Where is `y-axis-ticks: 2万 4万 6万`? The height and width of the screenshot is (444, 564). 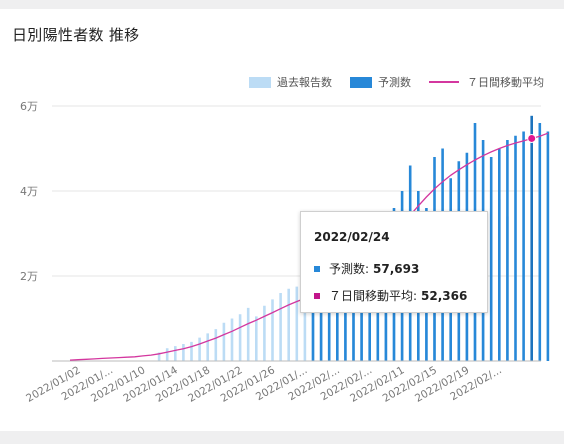 y-axis-ticks: 2万 4万 6万 is located at coordinates (29, 191).